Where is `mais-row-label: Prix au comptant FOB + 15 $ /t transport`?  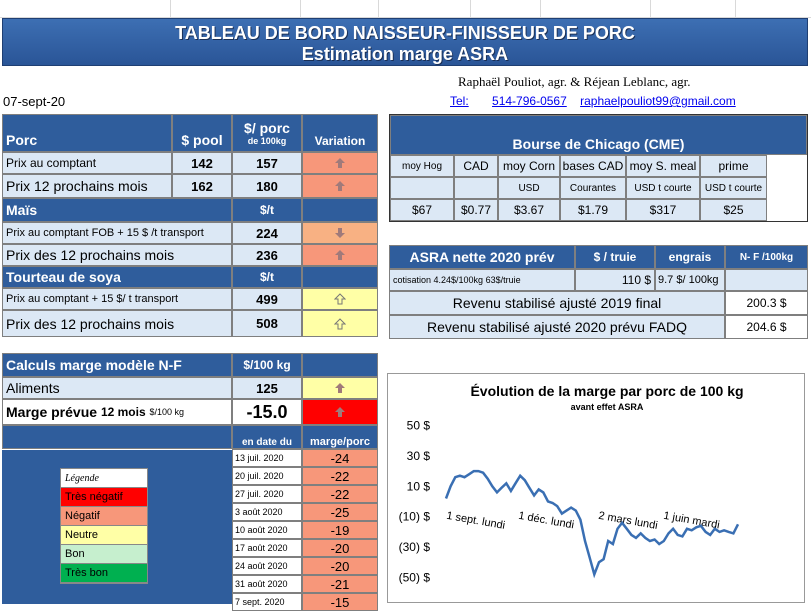 mais-row-label: Prix au comptant FOB + 15 $ /t transport is located at coordinates (117, 233).